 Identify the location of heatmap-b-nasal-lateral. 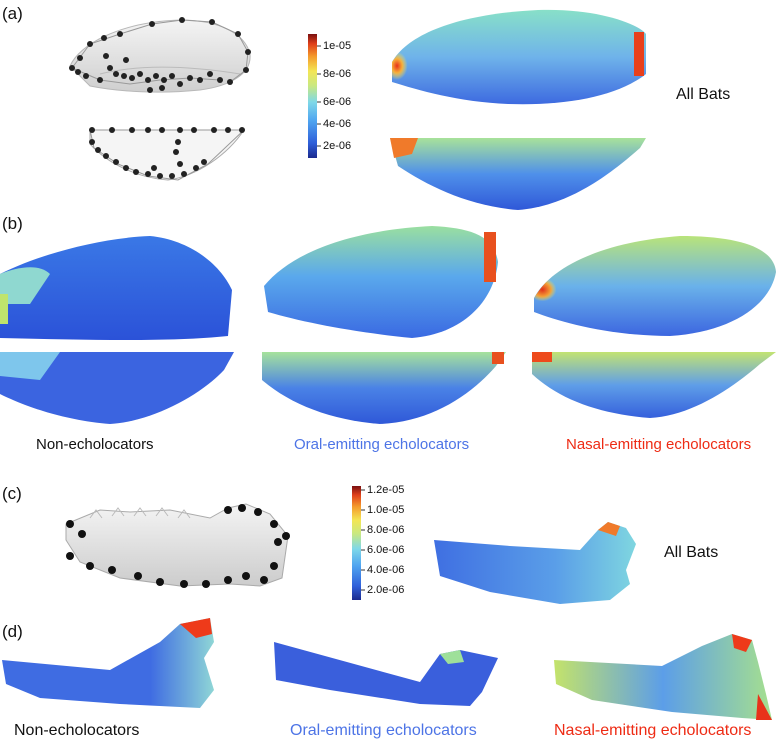
(655, 286).